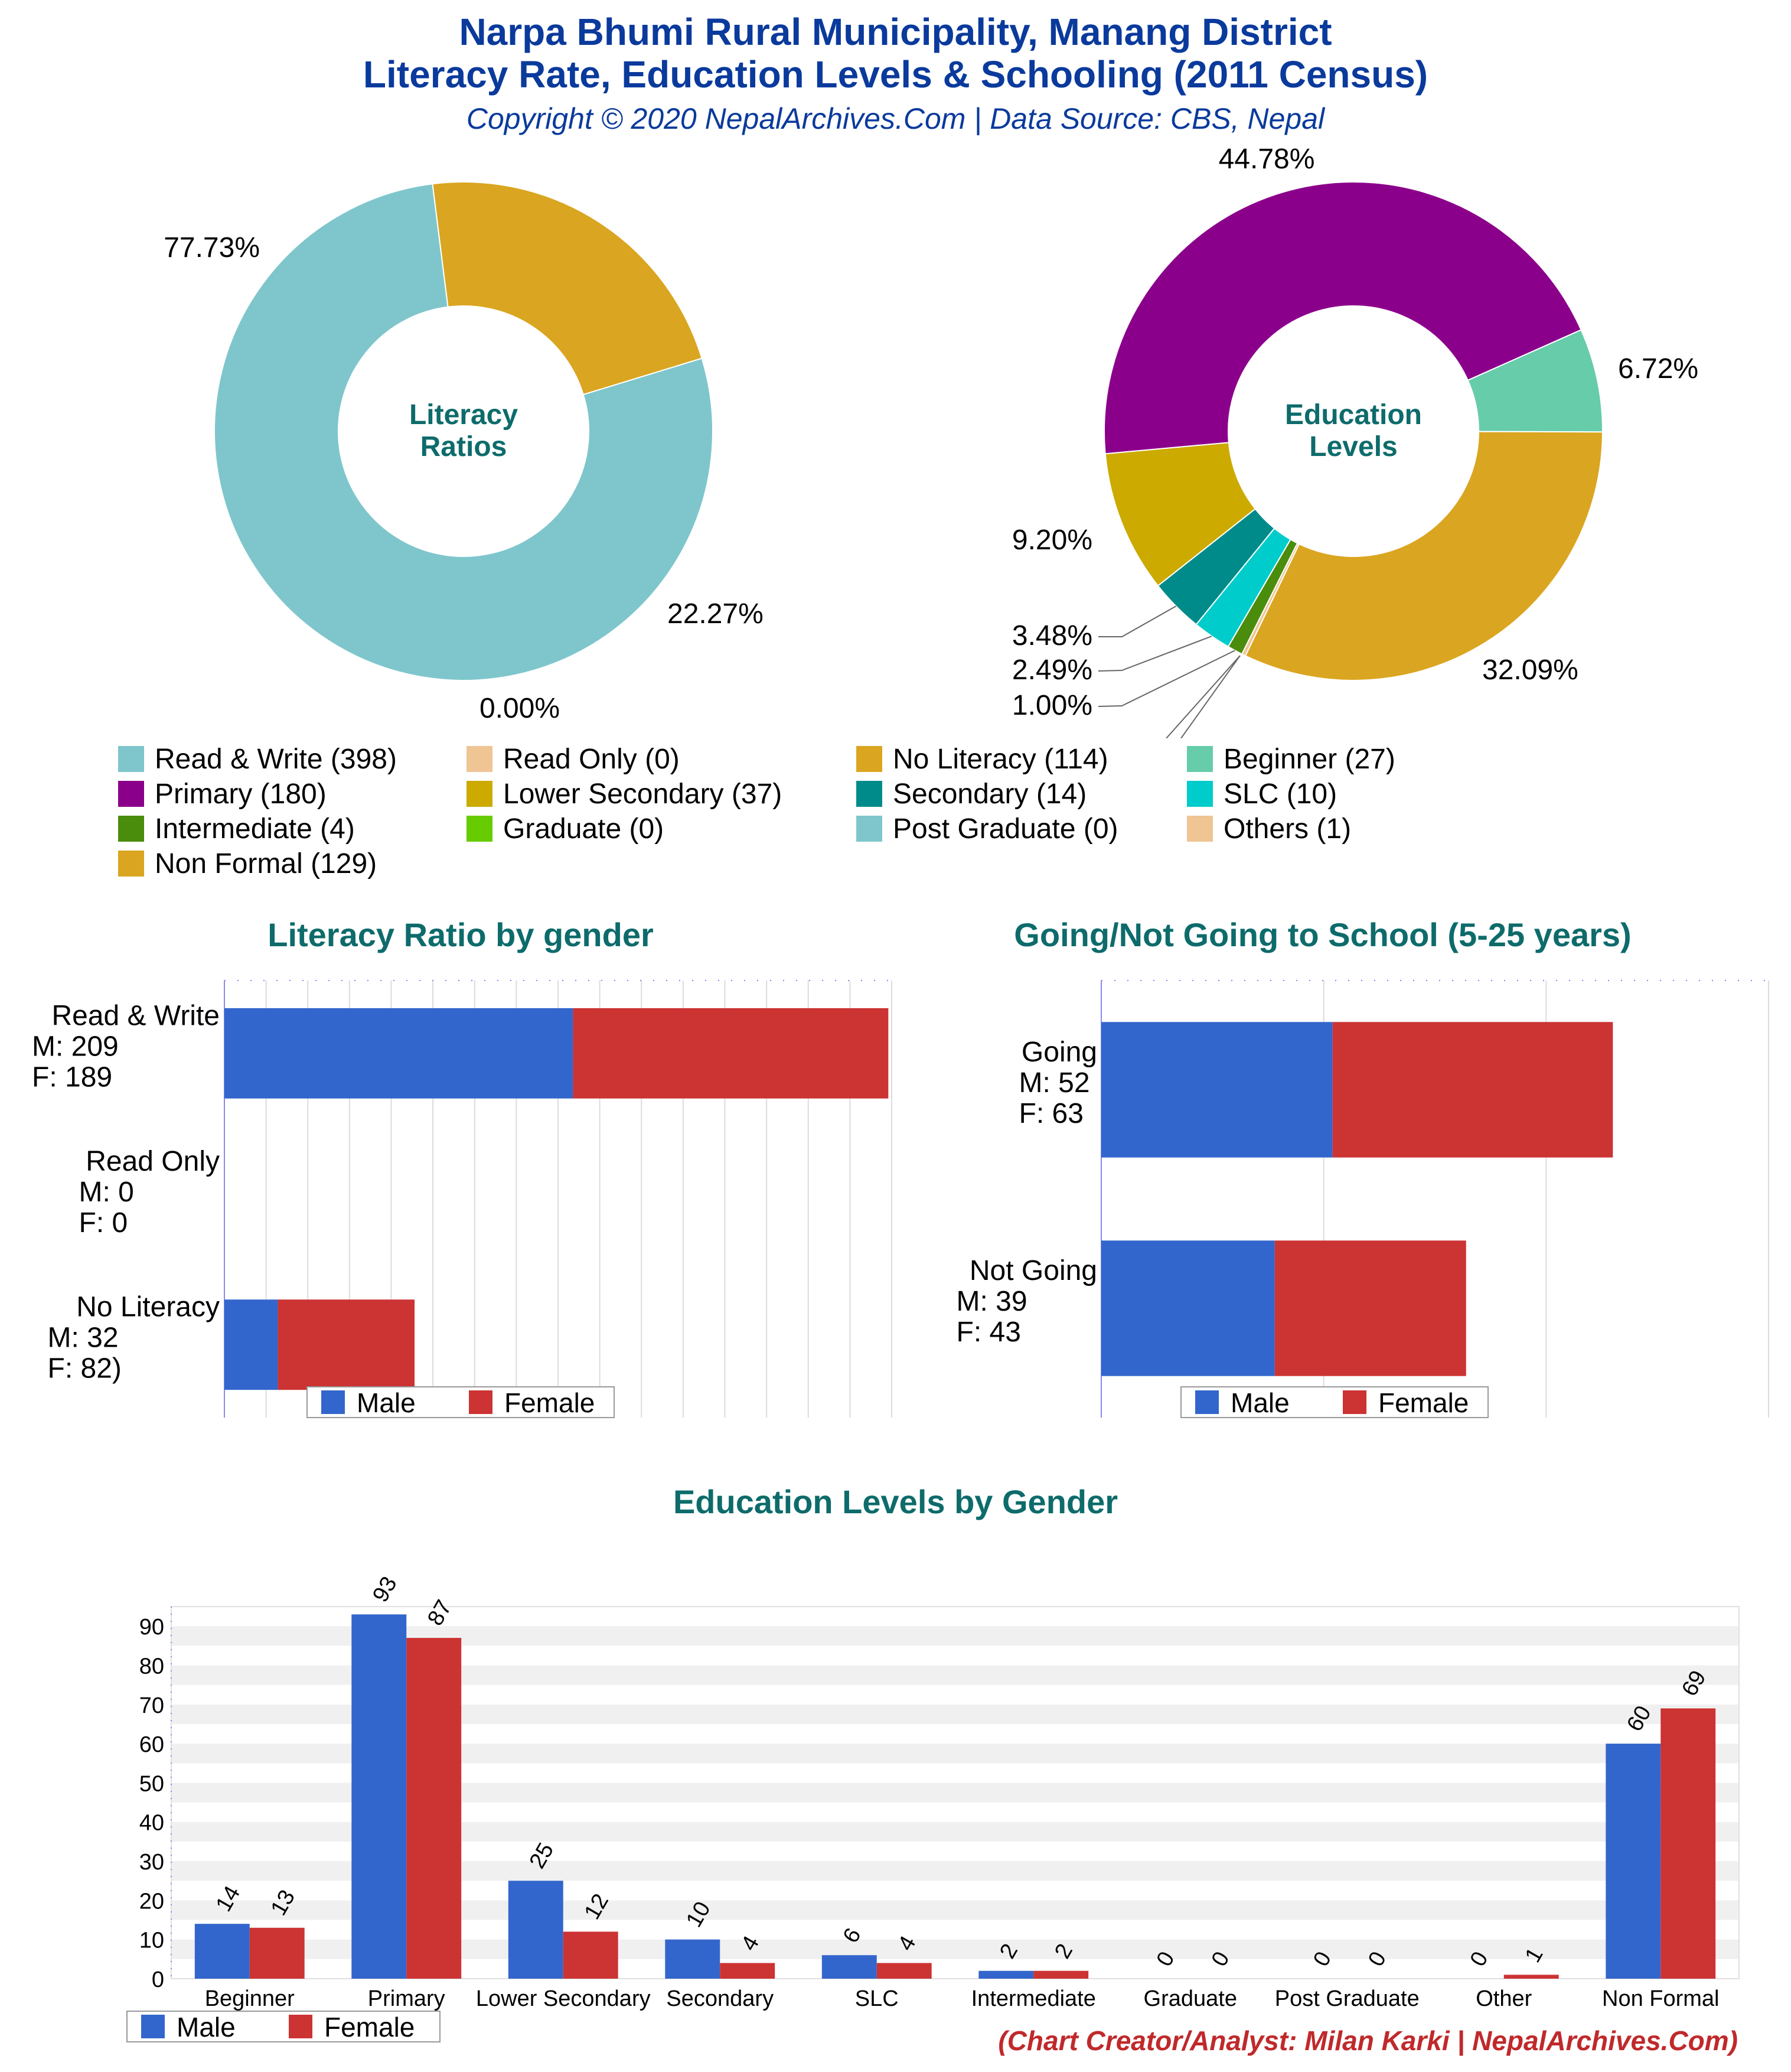 The width and height of the screenshot is (1791, 2072). What do you see at coordinates (1052, 670) in the screenshot?
I see `pct-label: 2.49%` at bounding box center [1052, 670].